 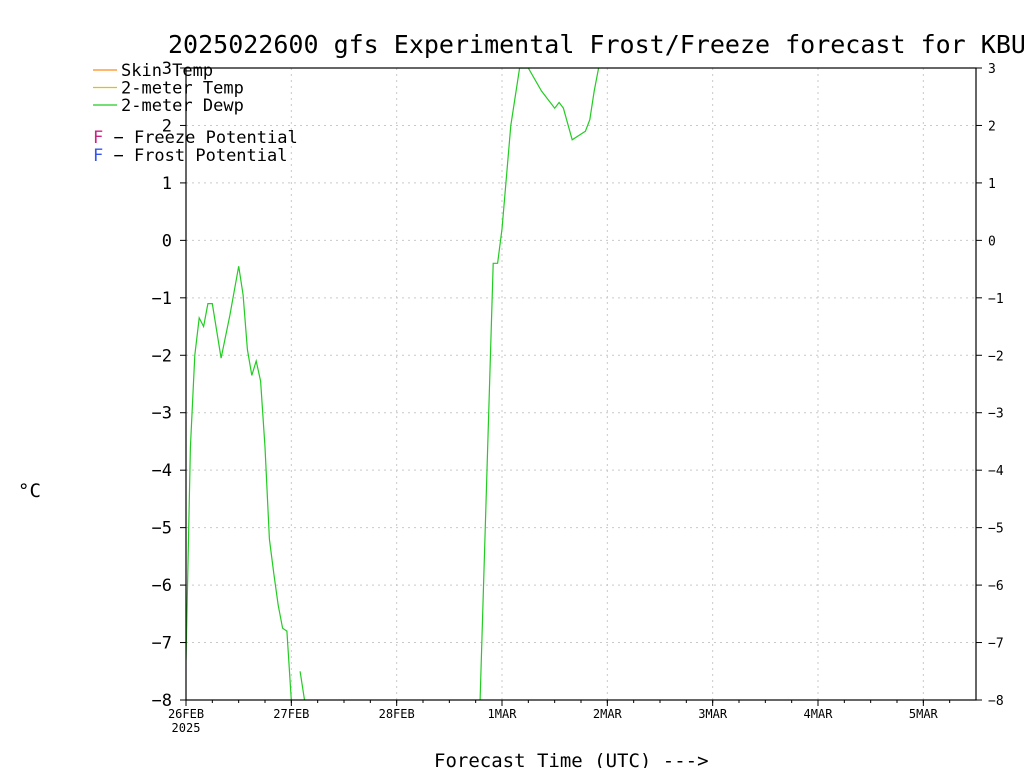 I want to click on y-tick-label: −4, so click(x=162, y=471).